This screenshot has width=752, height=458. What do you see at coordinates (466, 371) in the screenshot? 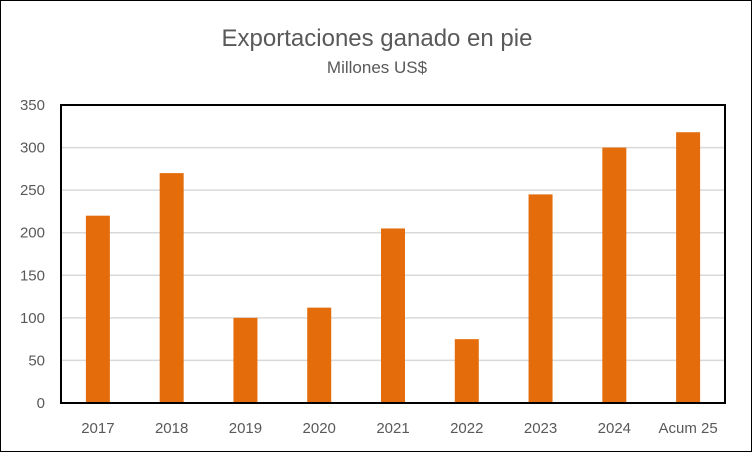
I see `bar-2022` at bounding box center [466, 371].